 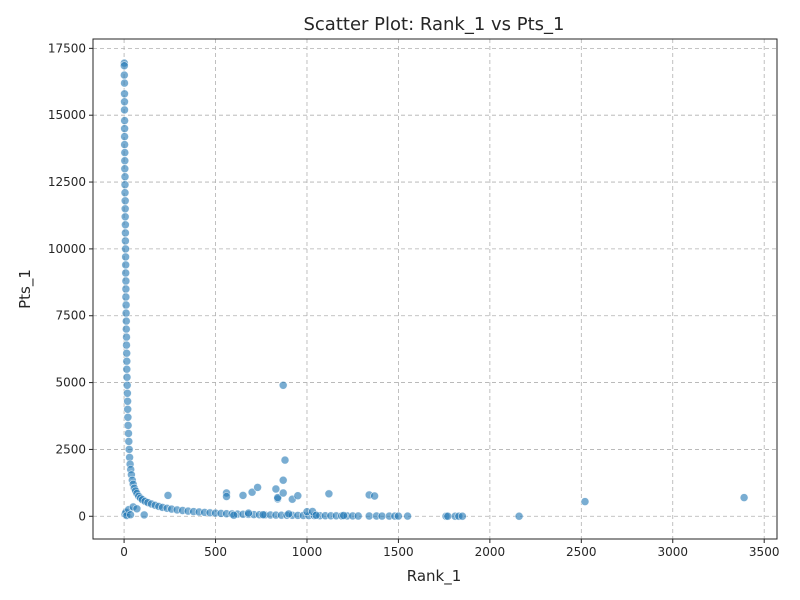 I want to click on y-tick-label: 5000, so click(x=70, y=383).